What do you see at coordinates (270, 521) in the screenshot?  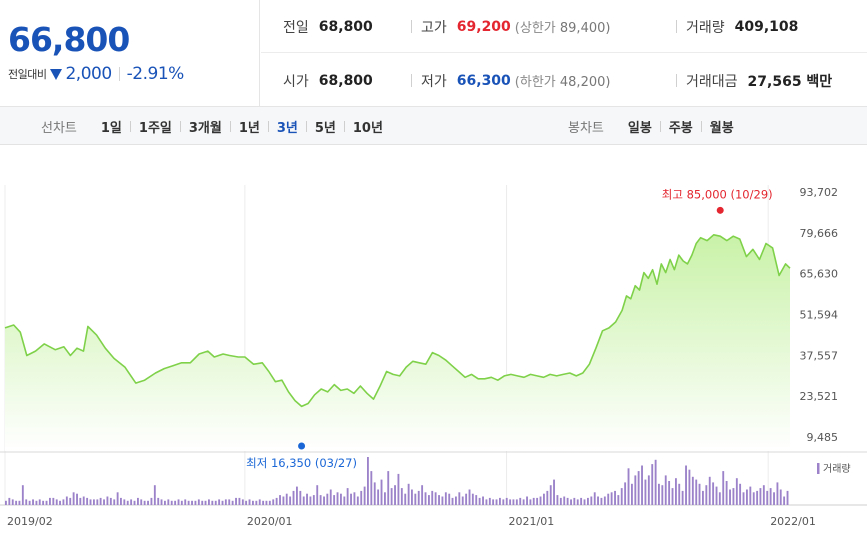 I see `x-tick-label: 2020/01` at bounding box center [270, 521].